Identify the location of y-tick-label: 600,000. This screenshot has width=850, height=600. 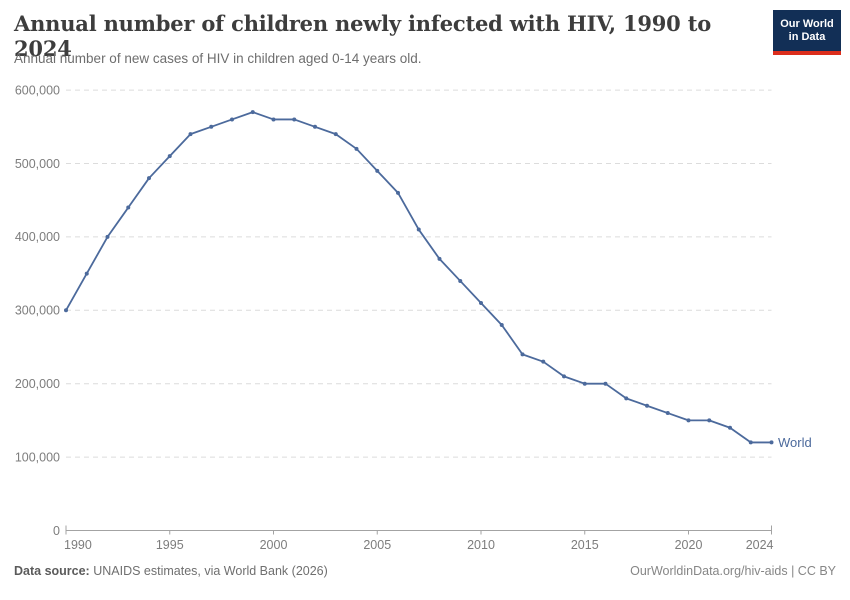
(37, 90).